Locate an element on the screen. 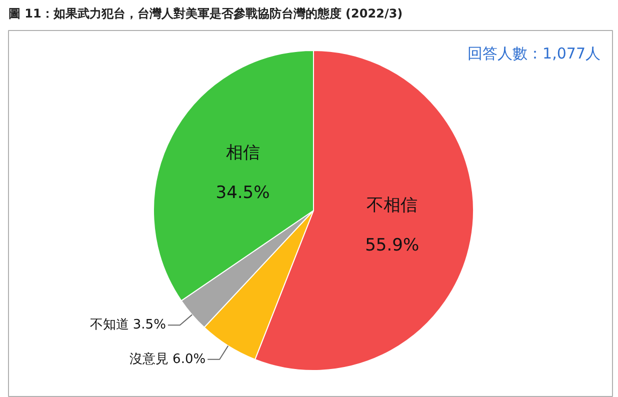 The height and width of the screenshot is (397, 618). data-label: 34.5% is located at coordinates (243, 193).